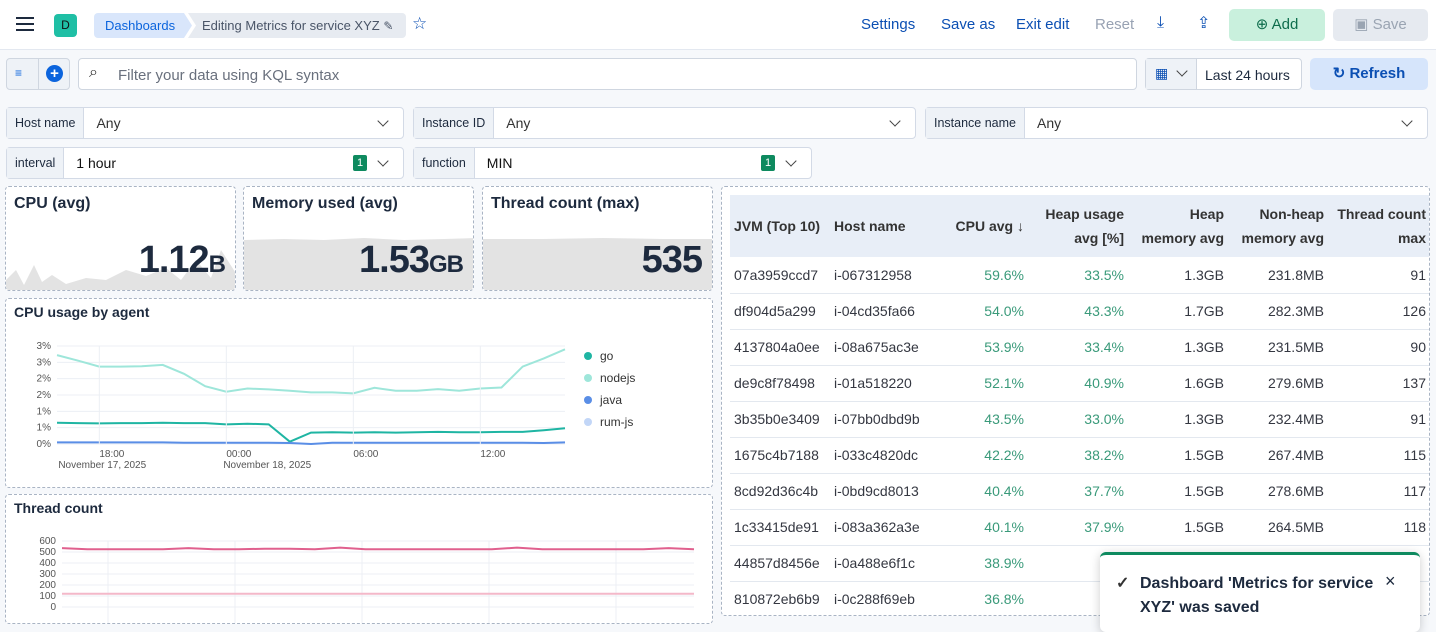 The height and width of the screenshot is (632, 1436). I want to click on filter-icon: ≡, so click(19, 73).